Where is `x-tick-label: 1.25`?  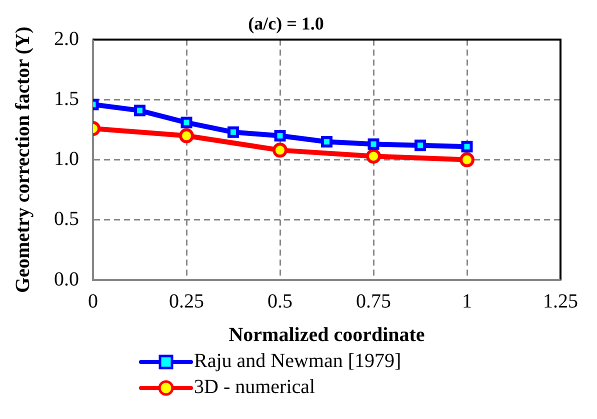
x-tick-label: 1.25 is located at coordinates (560, 301).